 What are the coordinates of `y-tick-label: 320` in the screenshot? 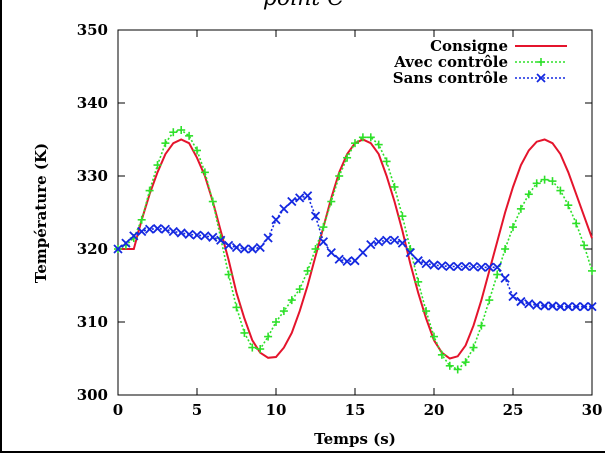 It's located at (92, 249).